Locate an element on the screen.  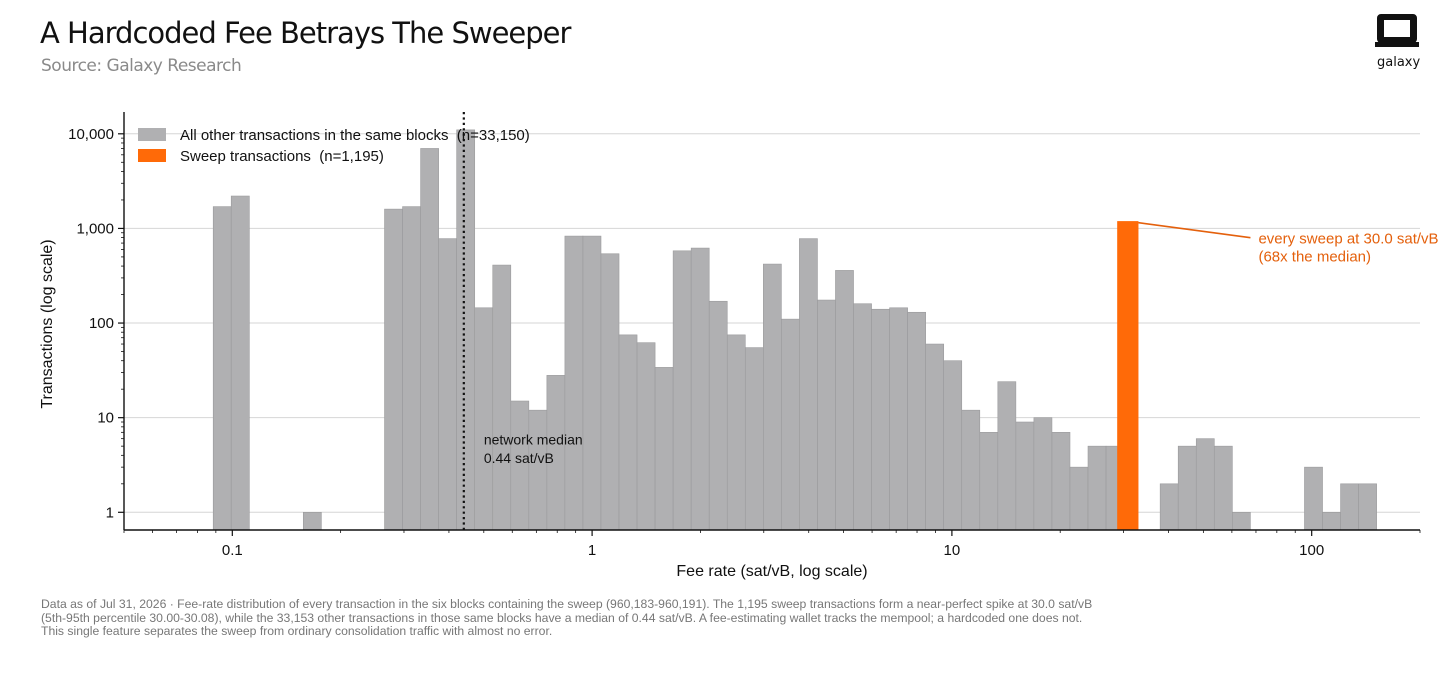
legend-swatch-other is located at coordinates (152, 134).